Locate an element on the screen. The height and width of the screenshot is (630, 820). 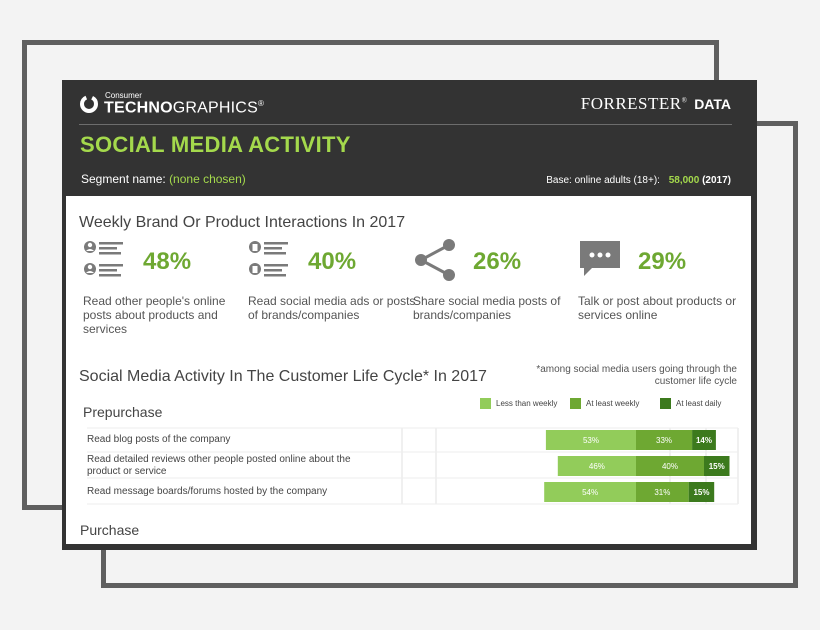
forrester-data-logo: FORRESTER® DATA is located at coordinates (656, 104).